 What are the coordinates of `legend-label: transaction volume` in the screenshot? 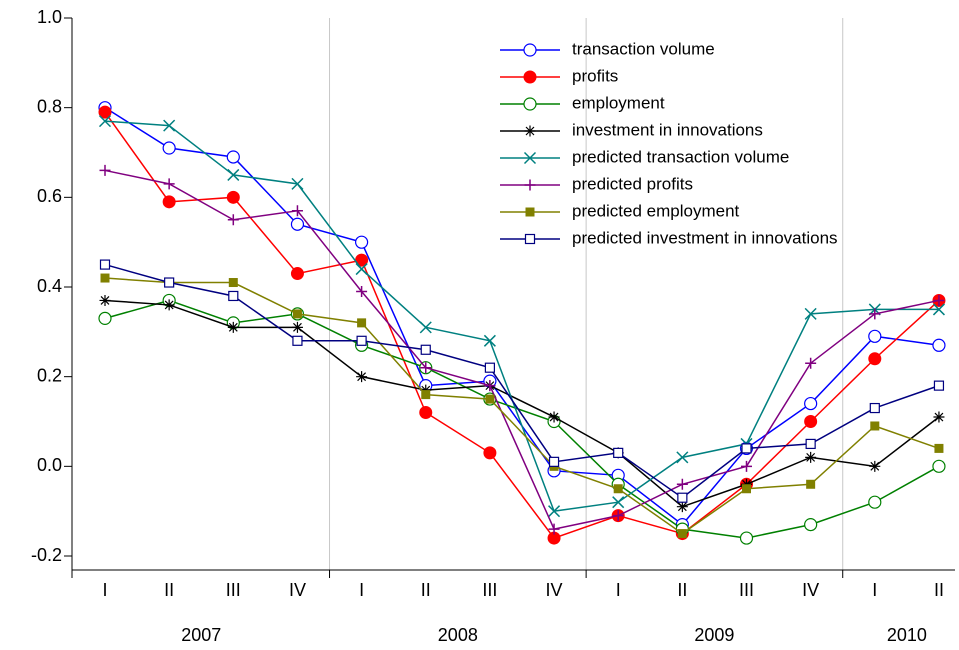 It's located at (643, 48).